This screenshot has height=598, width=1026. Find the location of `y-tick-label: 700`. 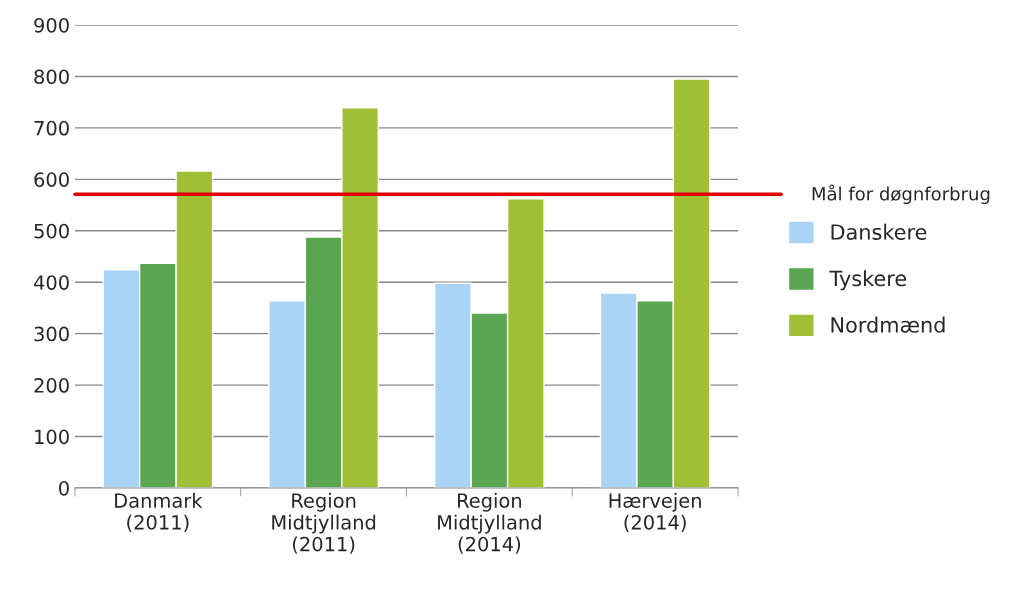

y-tick-label: 700 is located at coordinates (51, 128).